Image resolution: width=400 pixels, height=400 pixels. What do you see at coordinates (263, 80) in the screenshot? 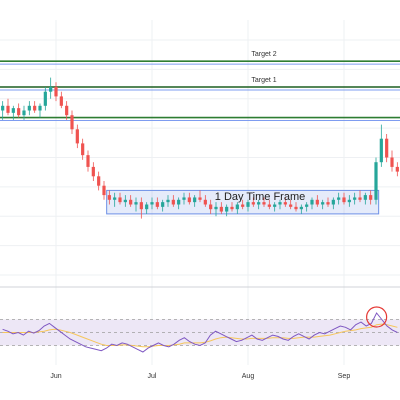
I see `level-label: Target 1` at bounding box center [263, 80].